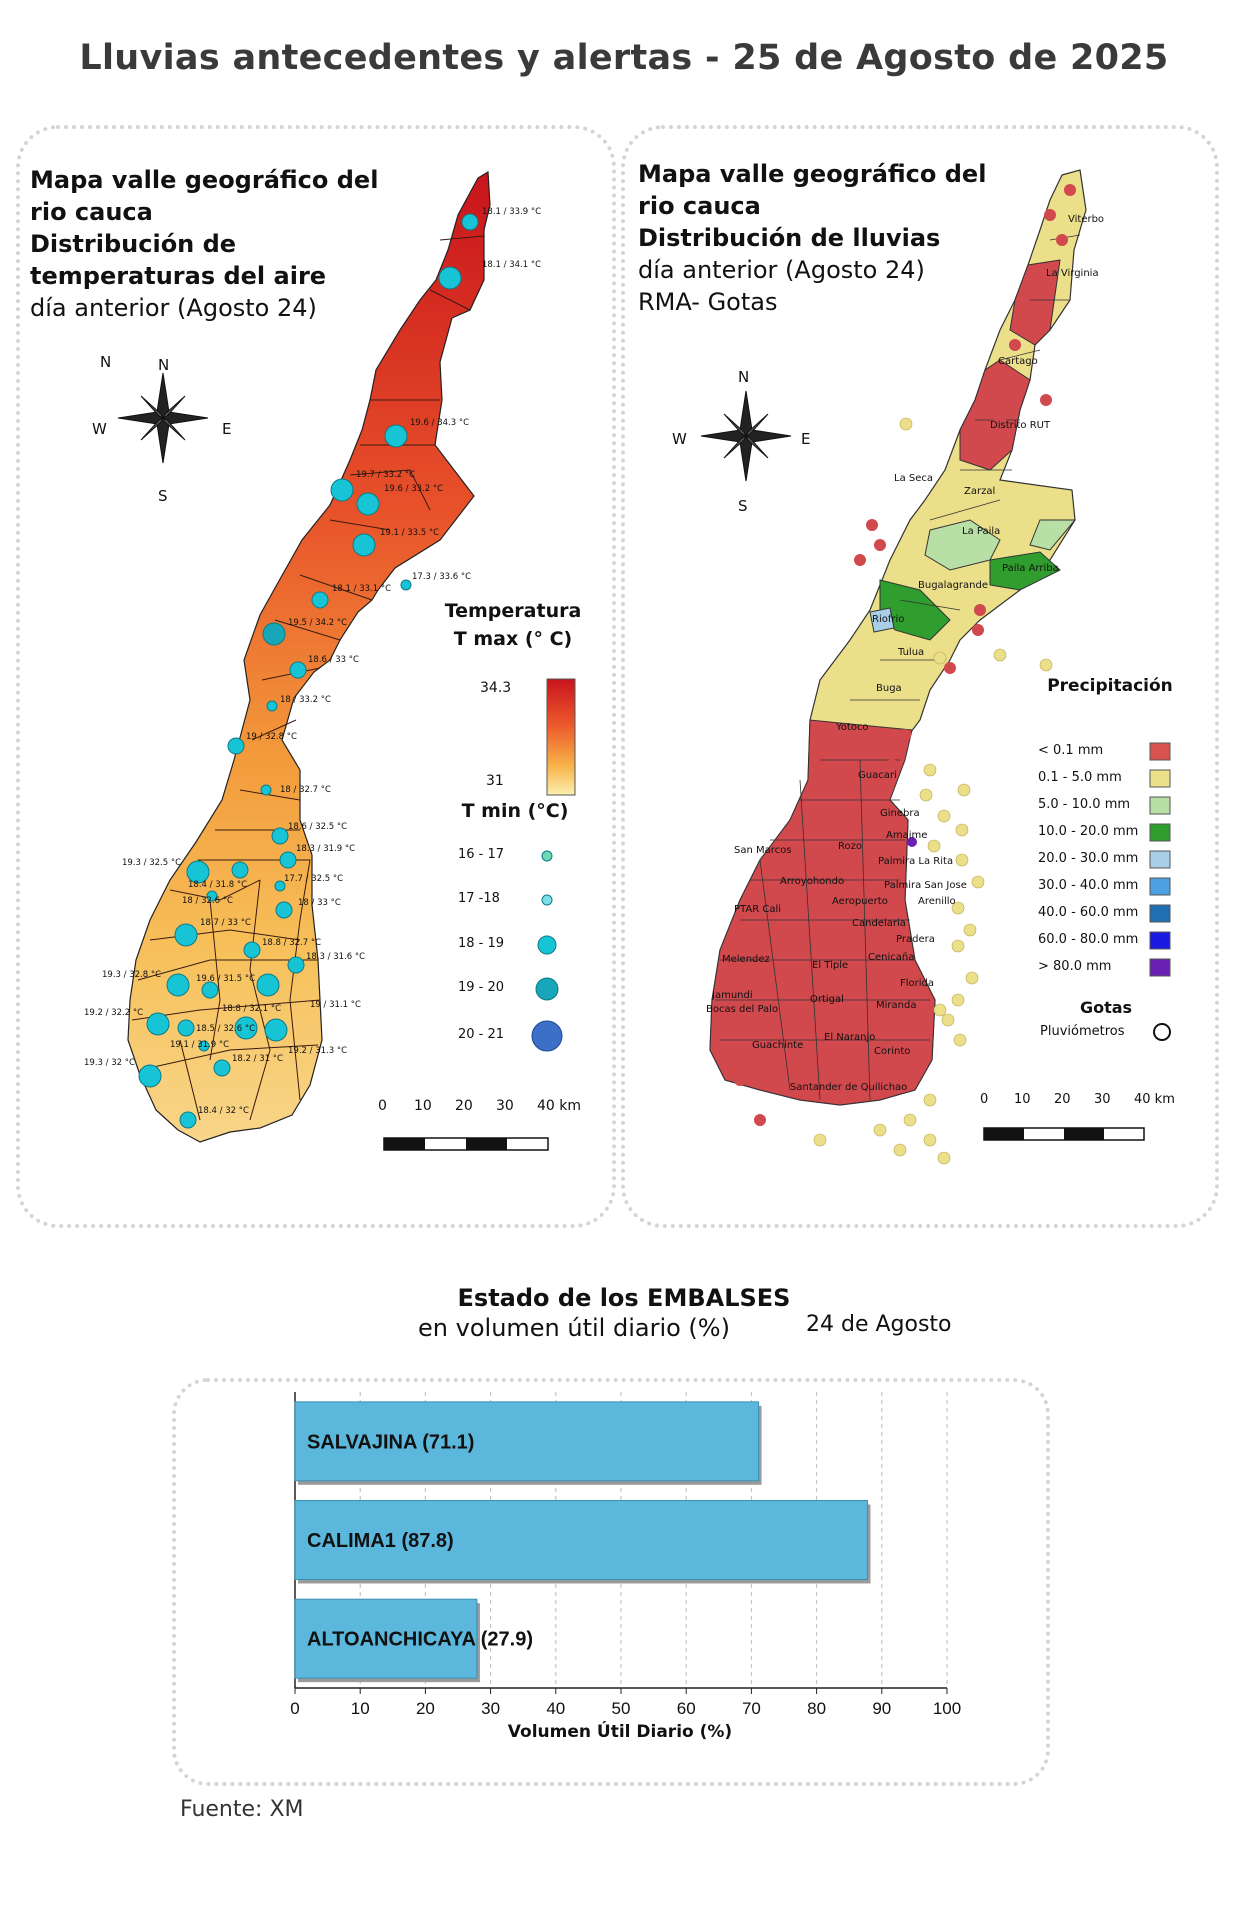 The image size is (1248, 1920). Describe the element at coordinates (896, 1005) in the screenshot. I see `city-label: Miranda` at that location.